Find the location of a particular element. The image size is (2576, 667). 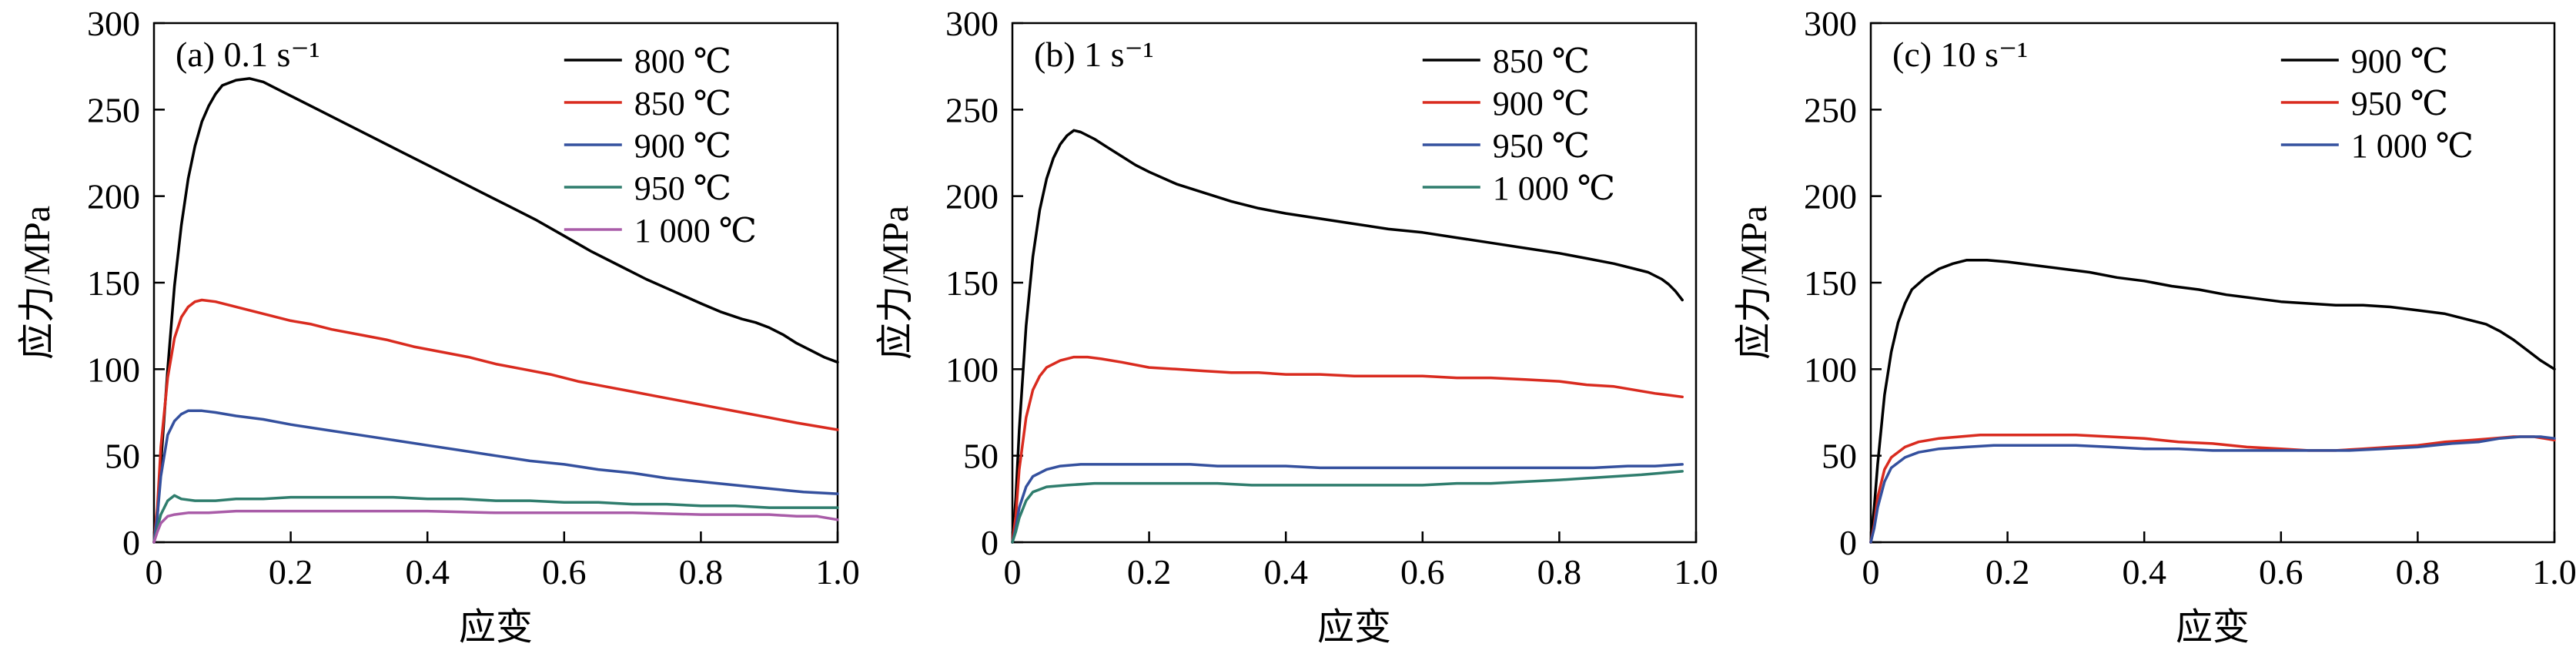

panel-label: (c) 10 s⁻¹ is located at coordinates (1960, 55).